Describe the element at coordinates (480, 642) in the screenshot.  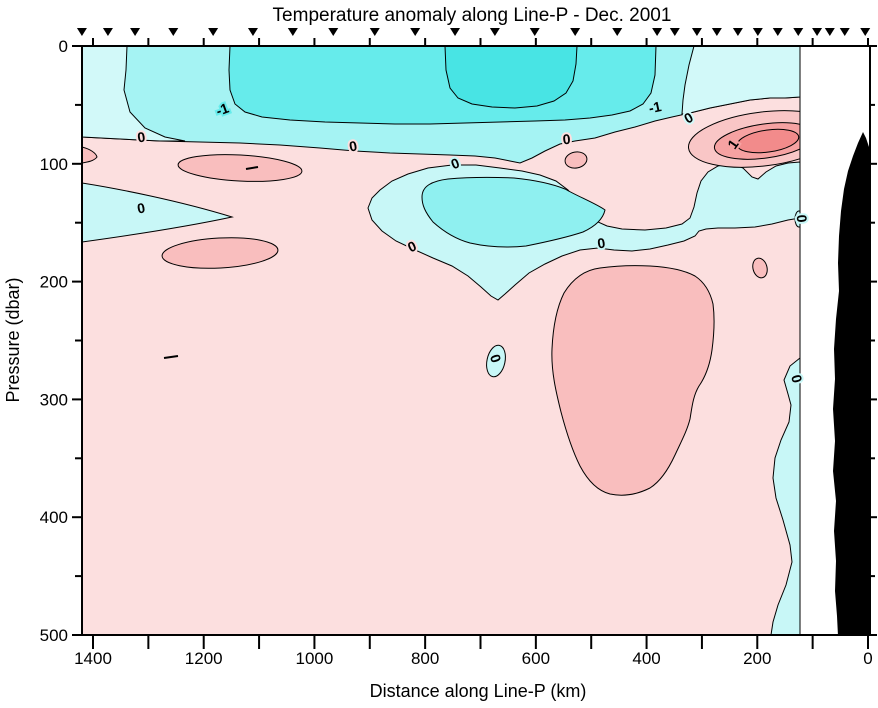
I see `x-axis-ticks-bottom` at that location.